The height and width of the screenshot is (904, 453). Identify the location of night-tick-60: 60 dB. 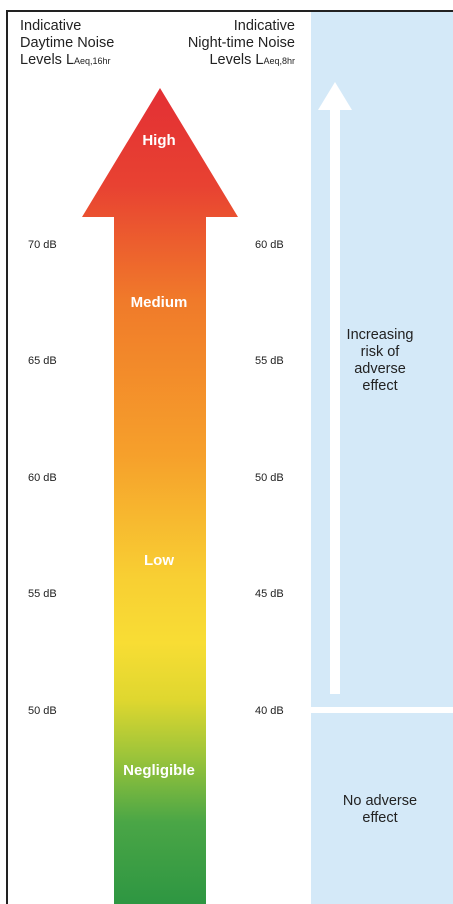
(269, 245).